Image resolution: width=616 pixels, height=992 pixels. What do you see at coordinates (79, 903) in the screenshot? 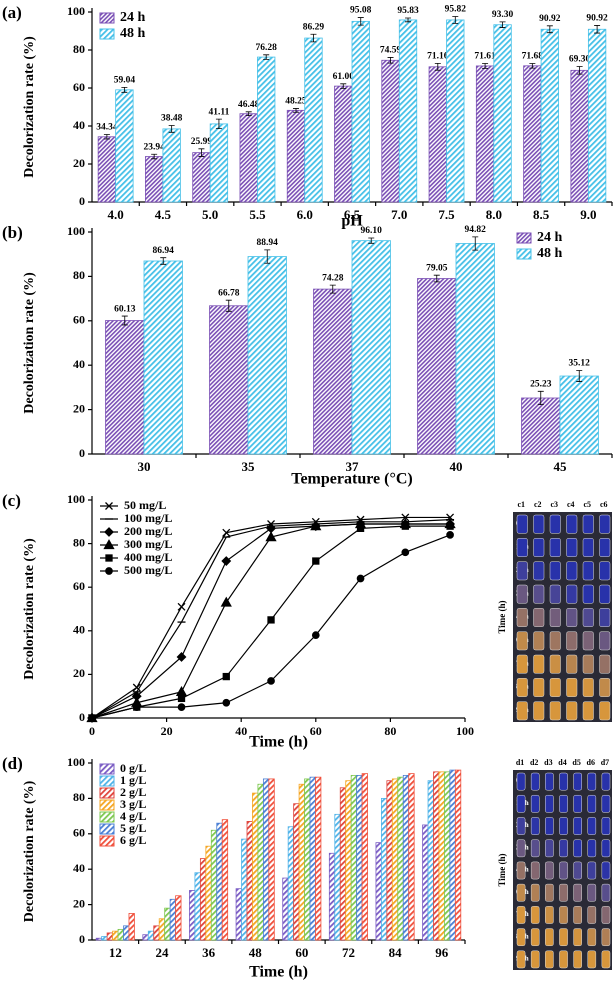
I see `y-tick-label: 20` at bounding box center [79, 903].